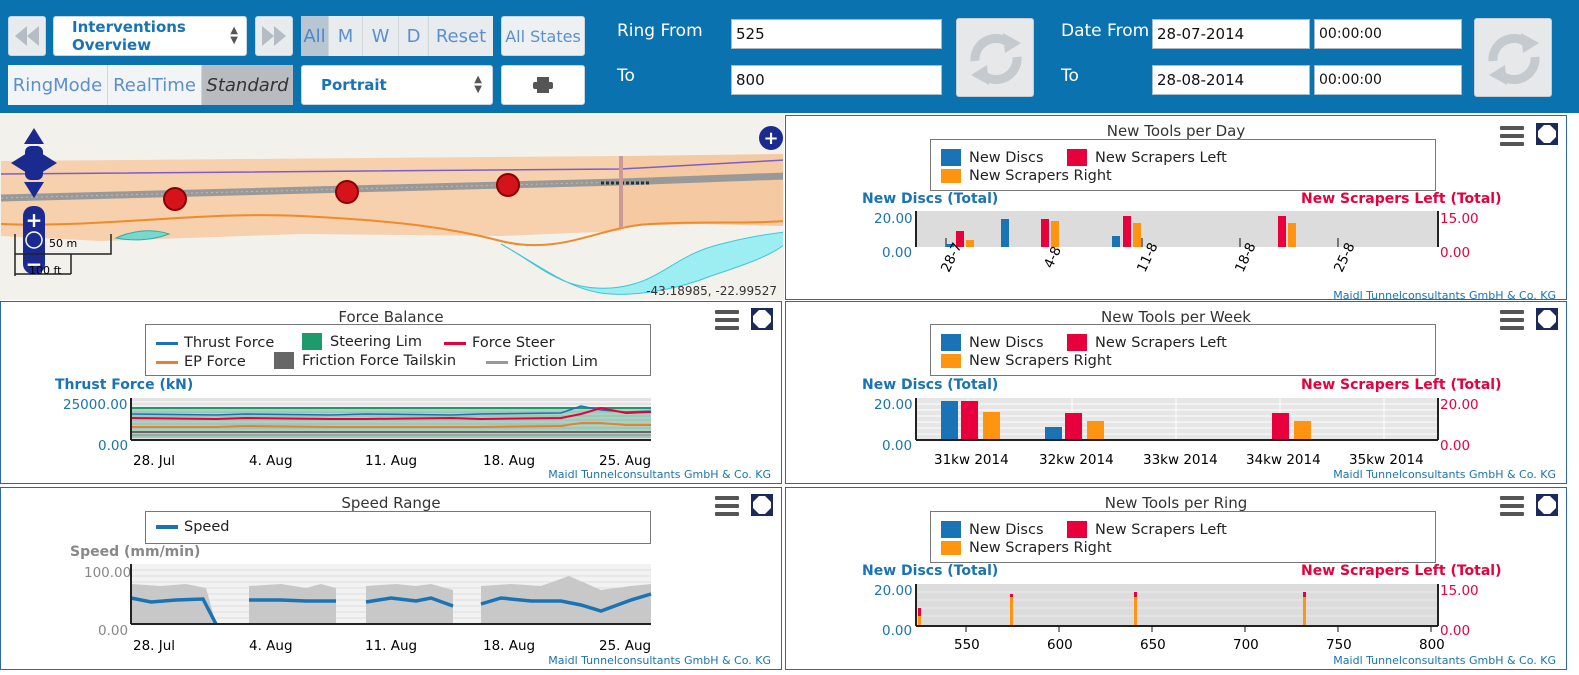  I want to click on ring-from-input: 525, so click(836, 34).